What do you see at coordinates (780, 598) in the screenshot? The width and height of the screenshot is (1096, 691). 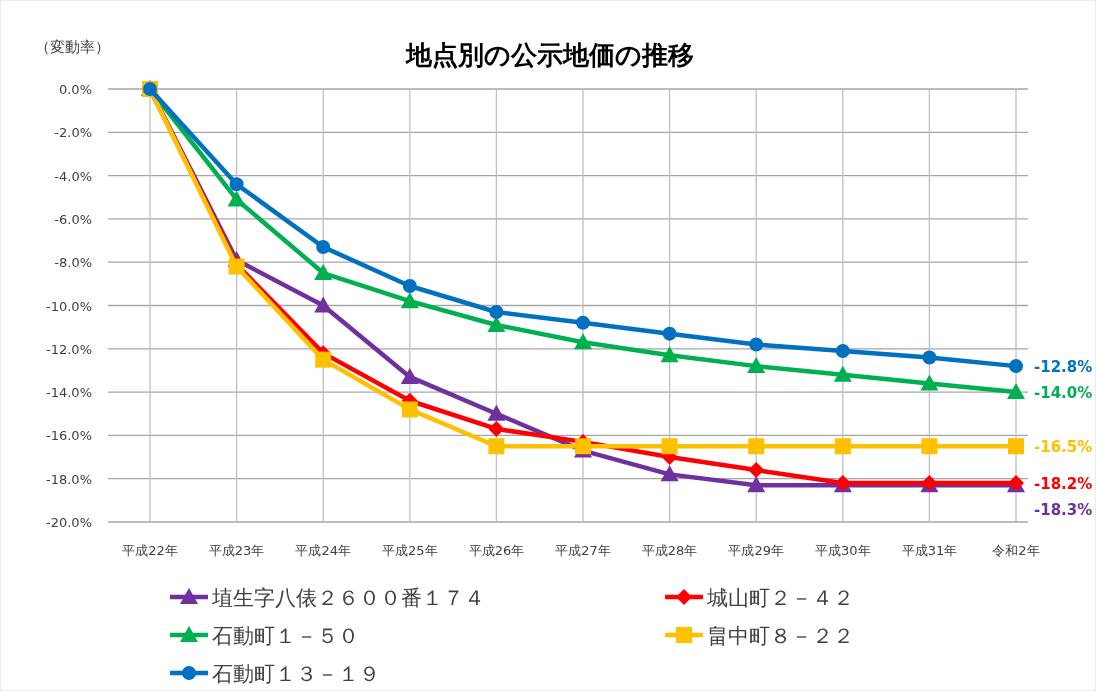 I see `legend-label: 城山町２－４２` at bounding box center [780, 598].